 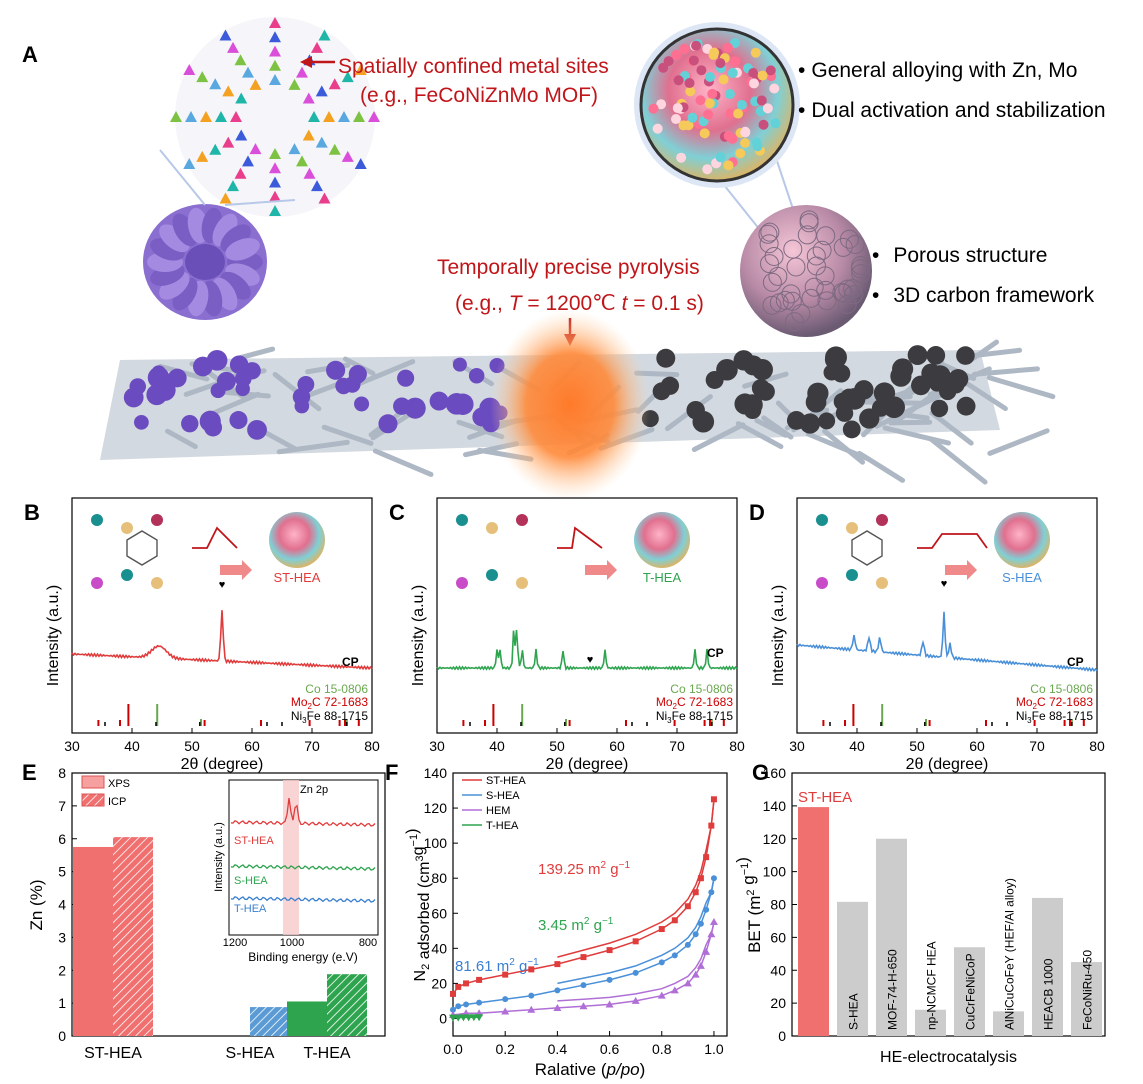 I want to click on category-label: S-HEA, so click(x=250, y=1053).